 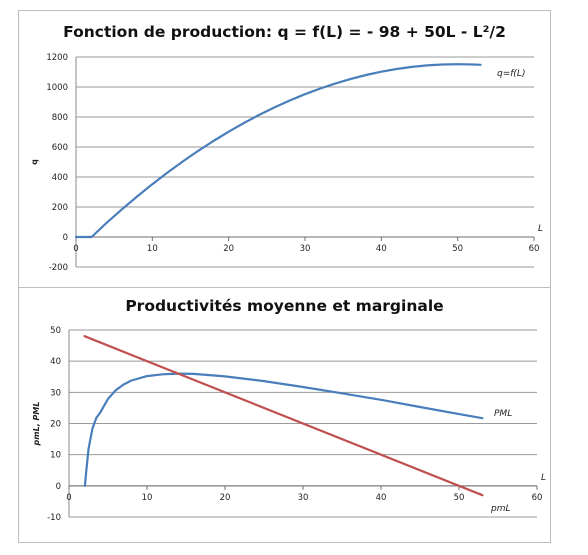 What do you see at coordinates (503, 414) in the screenshot?
I see `series-label: PML` at bounding box center [503, 414].